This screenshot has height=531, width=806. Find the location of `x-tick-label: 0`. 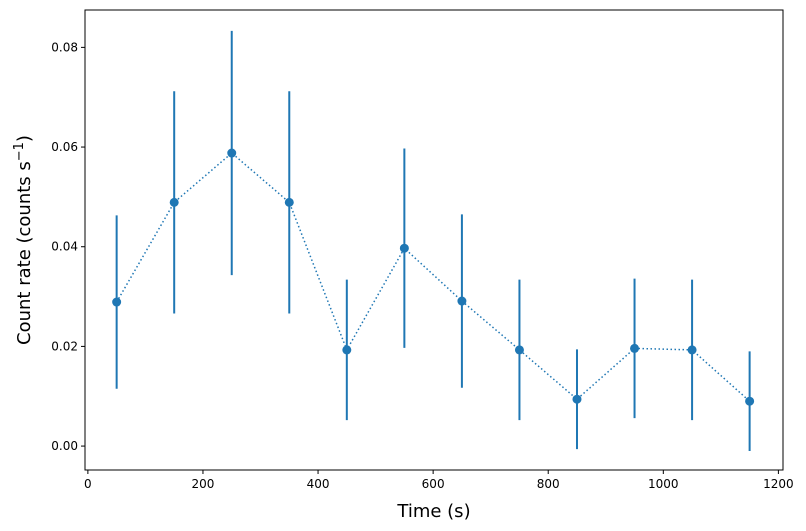

x-tick-label: 0 is located at coordinates (88, 484).